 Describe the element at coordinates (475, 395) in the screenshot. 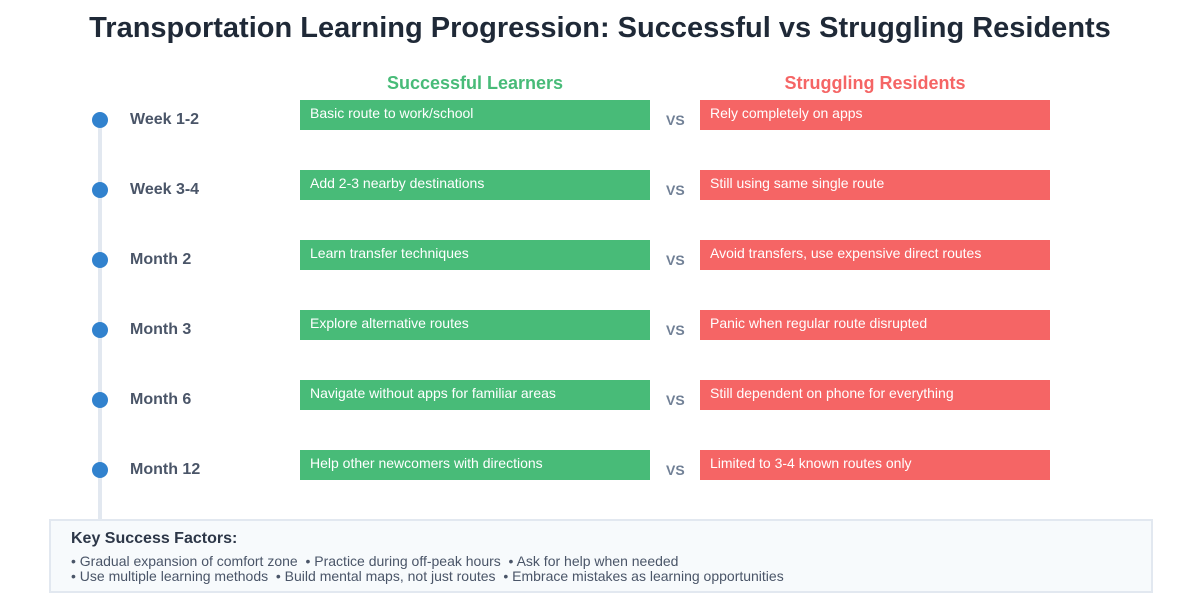

I see `successful-box: Navigate without apps for familiar areas` at that location.